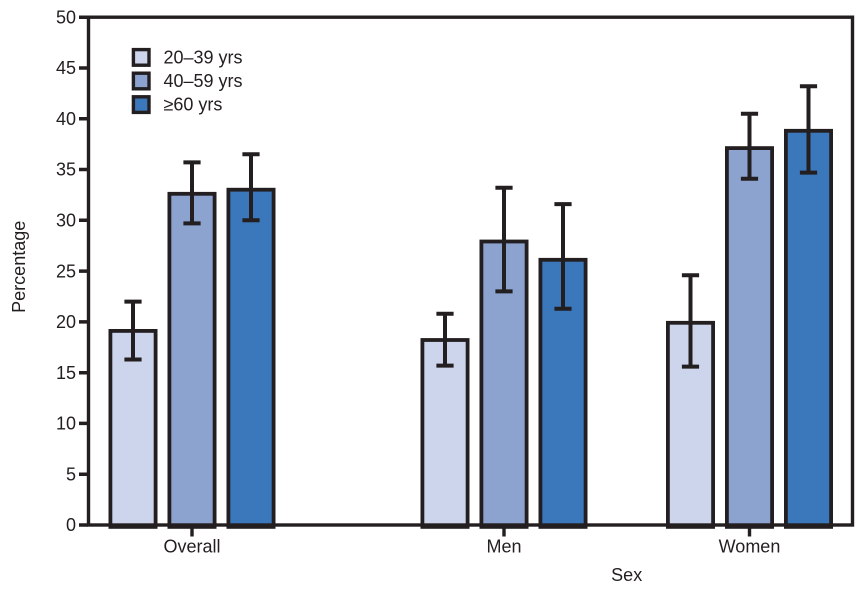 The height and width of the screenshot is (594, 867). What do you see at coordinates (66, 17) in the screenshot?
I see `svg-text: 50` at bounding box center [66, 17].